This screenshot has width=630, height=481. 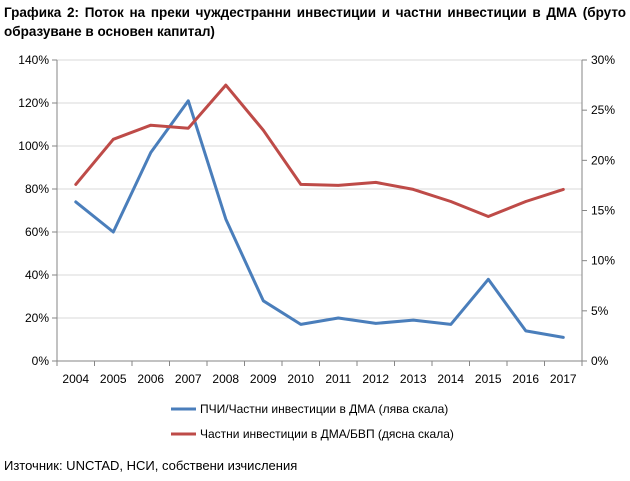 What do you see at coordinates (263, 379) in the screenshot?
I see `x-tick-label: 2009` at bounding box center [263, 379].